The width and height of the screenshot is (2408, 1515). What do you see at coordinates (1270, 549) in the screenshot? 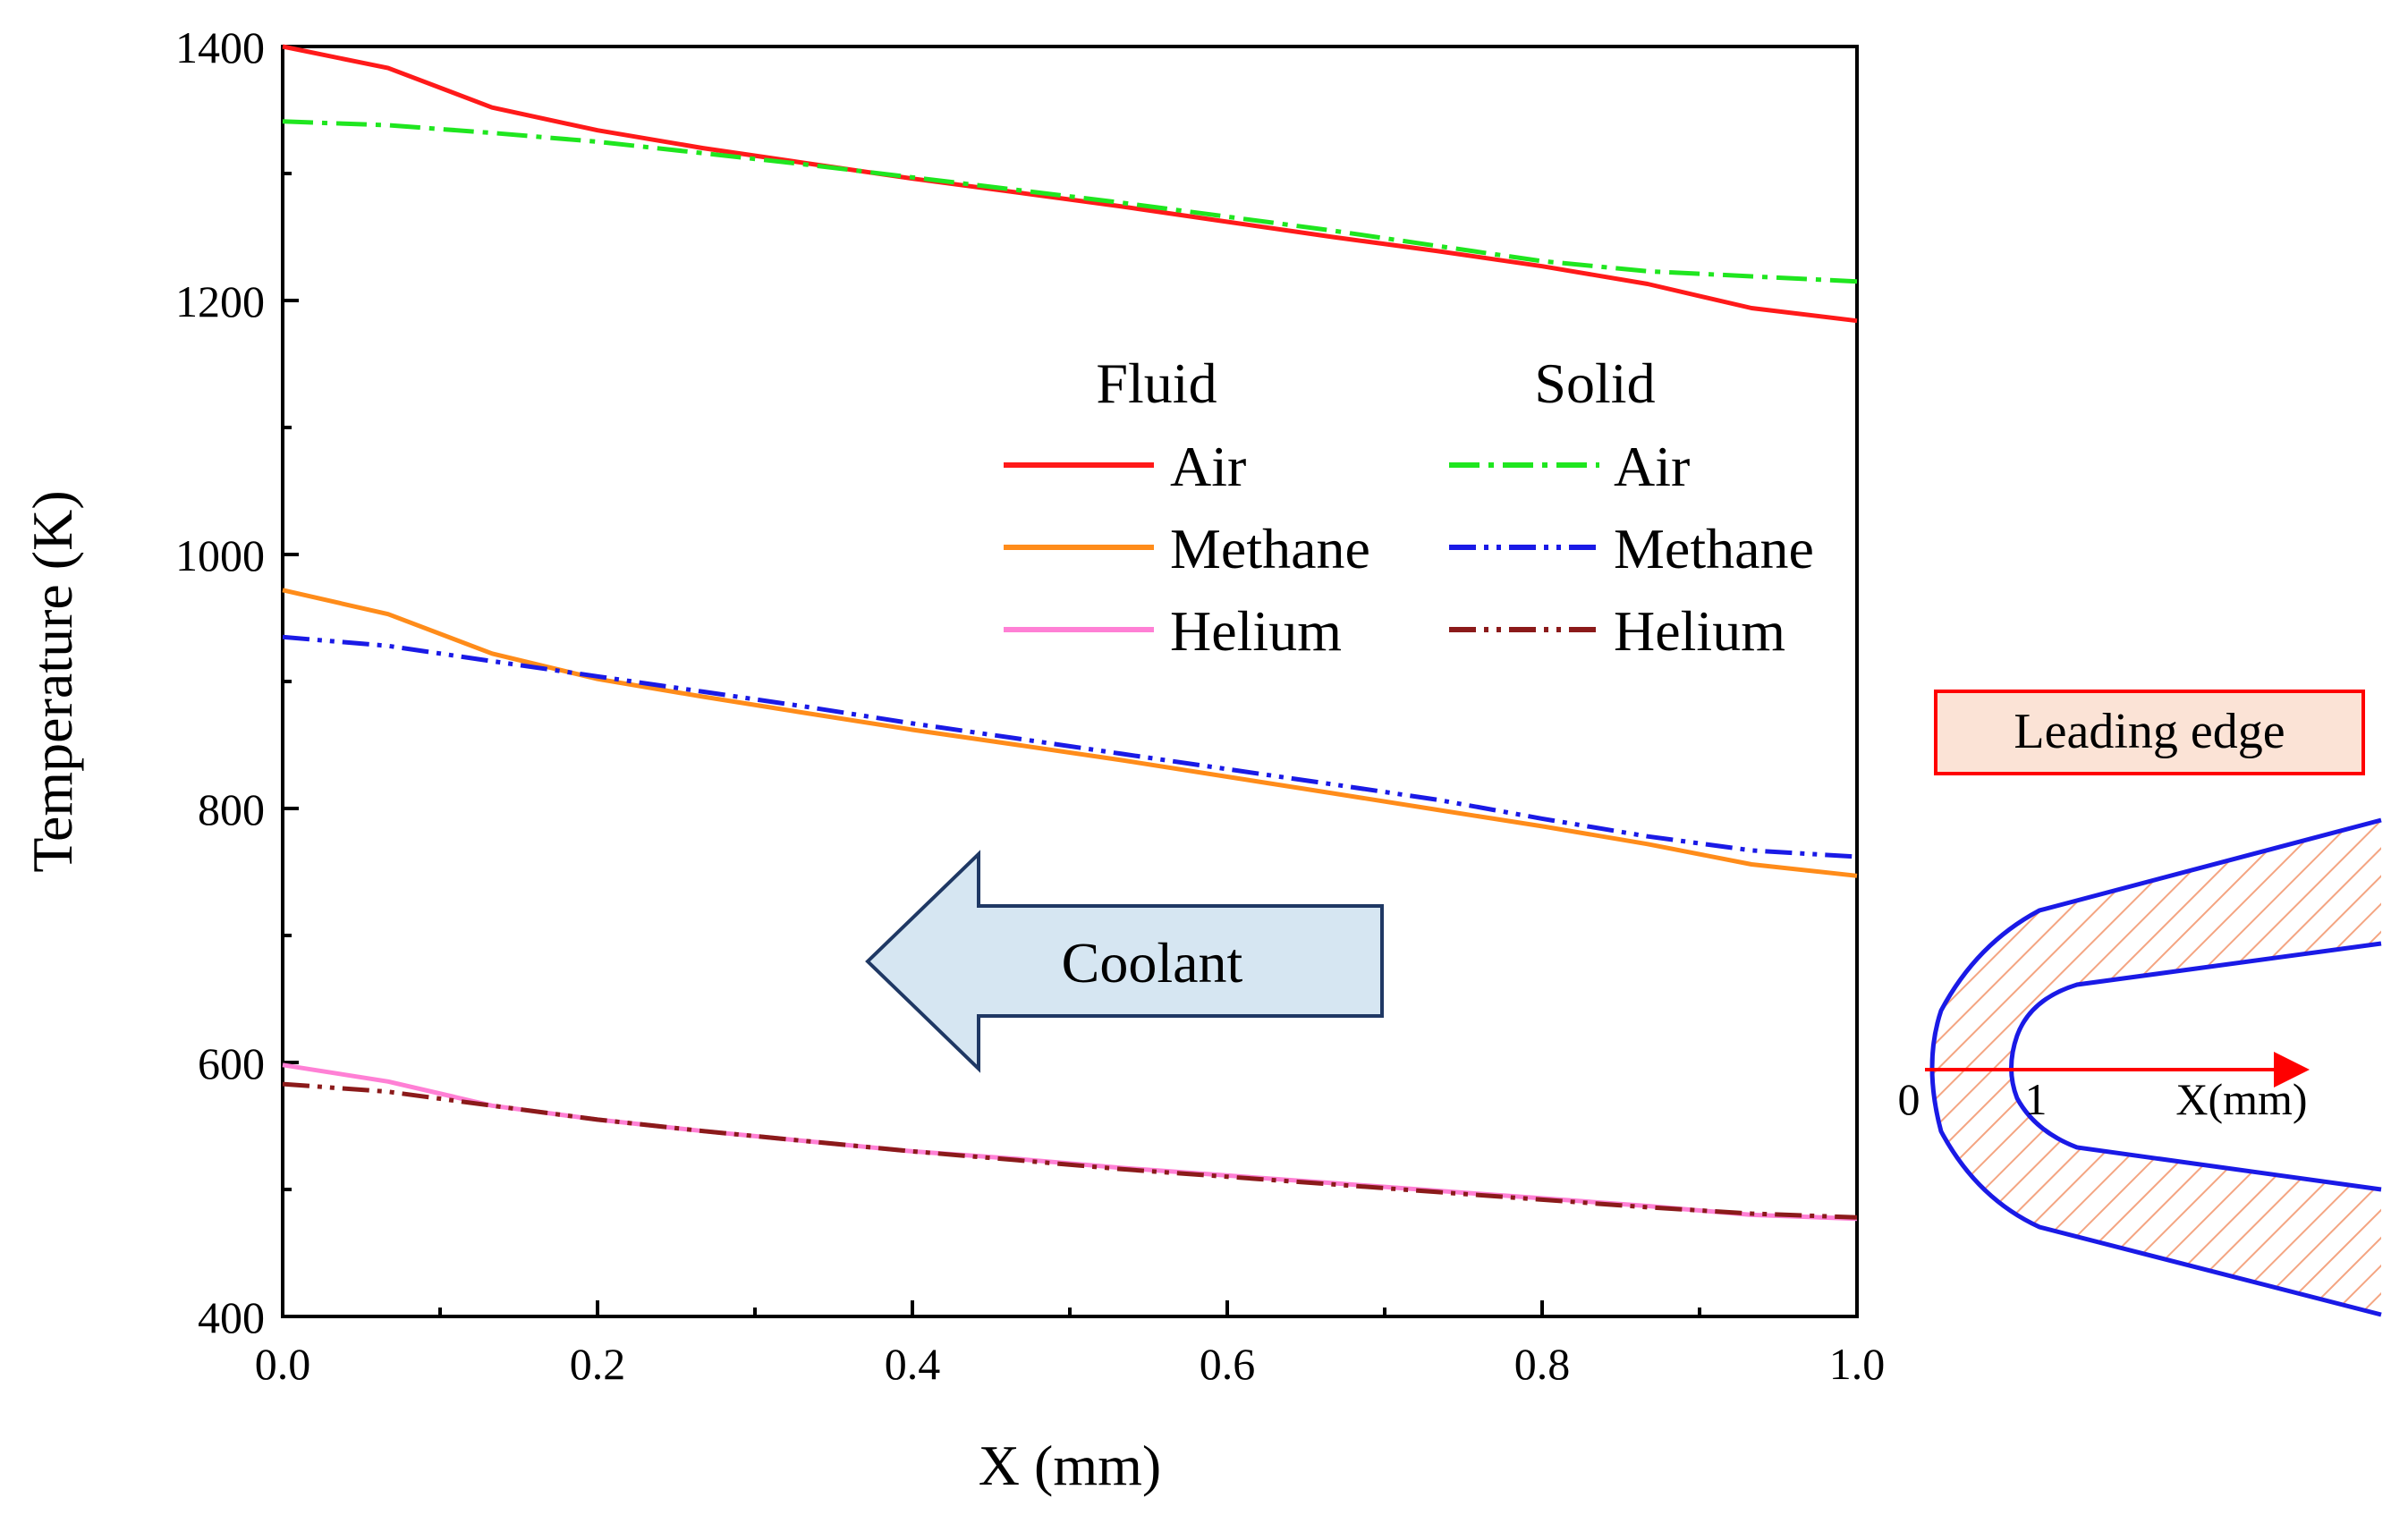
I see `legend-label-fluid-methane: Methane` at bounding box center [1270, 549].